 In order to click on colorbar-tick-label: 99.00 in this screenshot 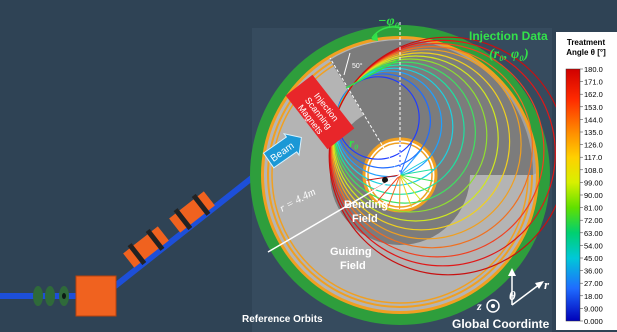, I will do `click(593, 182)`.